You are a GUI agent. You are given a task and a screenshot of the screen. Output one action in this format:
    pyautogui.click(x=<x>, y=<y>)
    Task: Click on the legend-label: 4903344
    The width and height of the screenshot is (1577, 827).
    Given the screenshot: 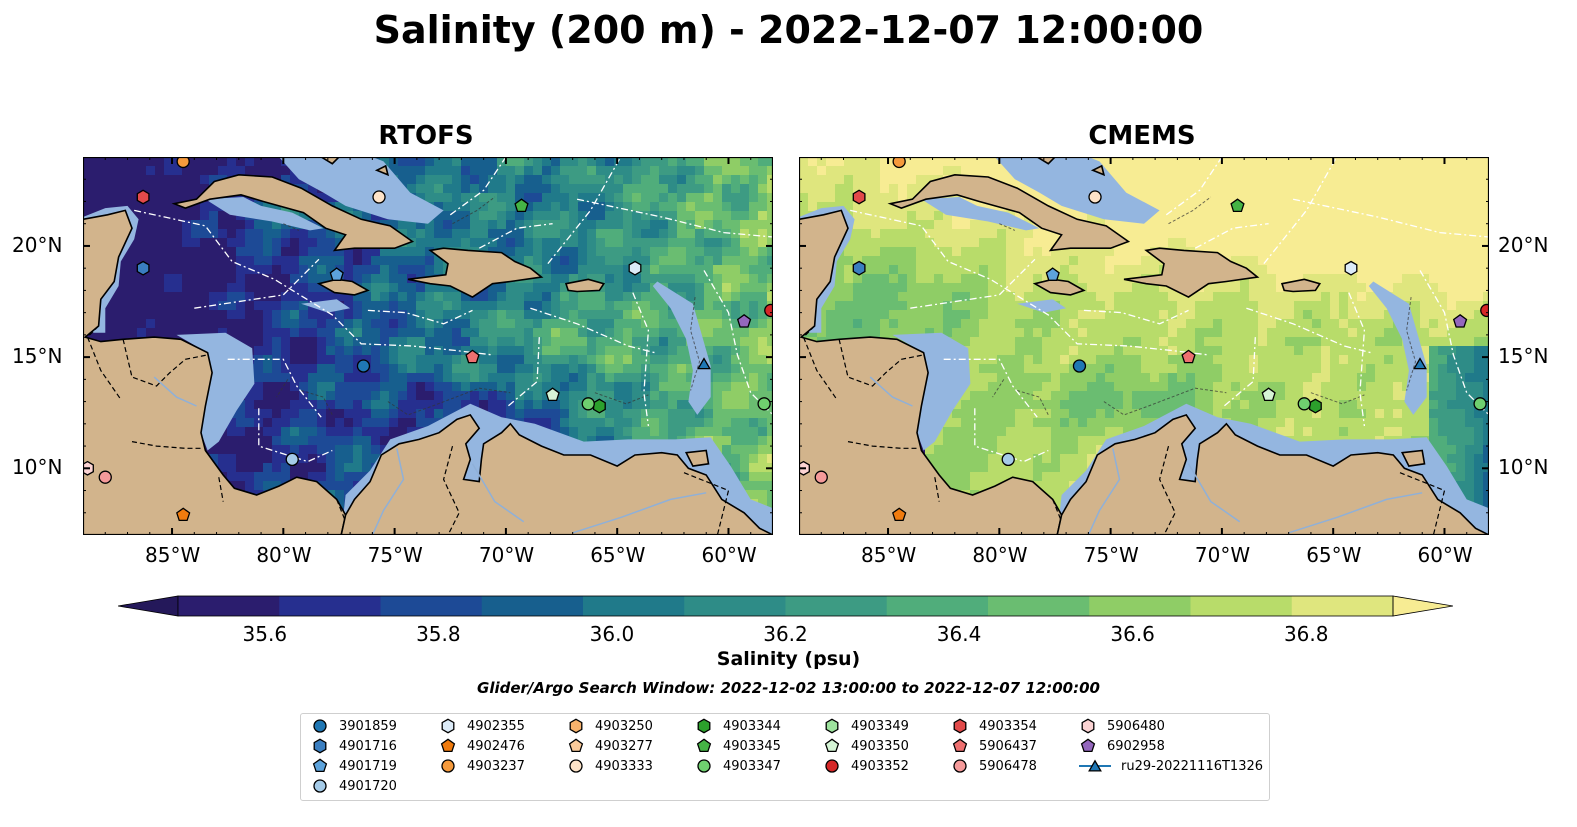 What is the action you would take?
    pyautogui.click(x=752, y=726)
    